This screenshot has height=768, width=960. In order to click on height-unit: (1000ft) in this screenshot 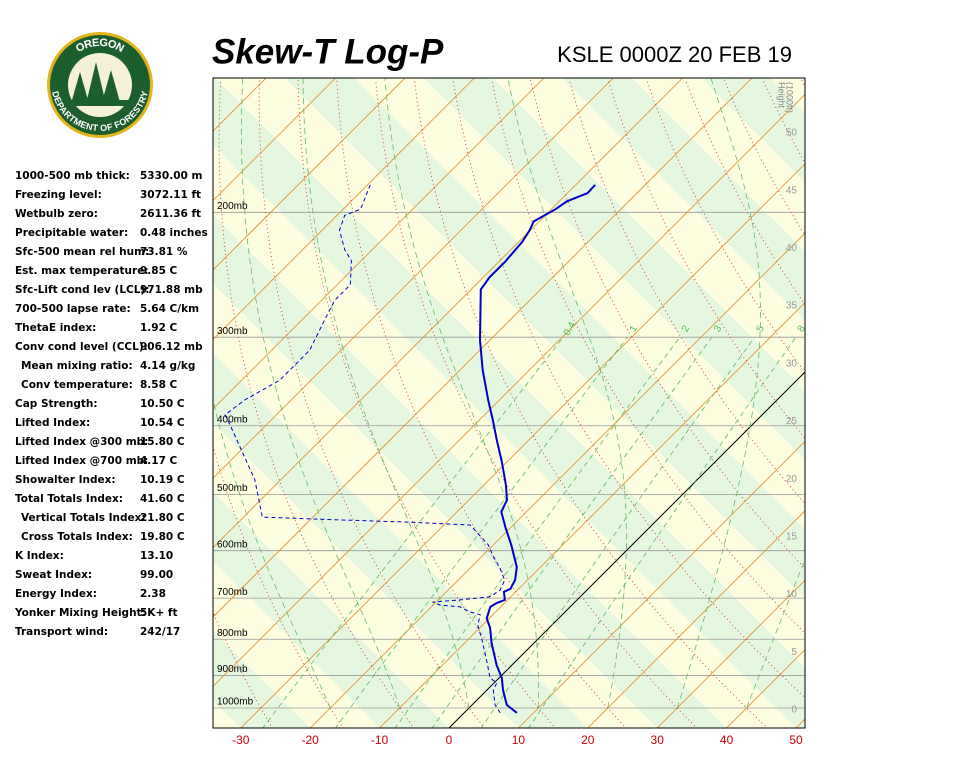, I will do `click(790, 97)`.